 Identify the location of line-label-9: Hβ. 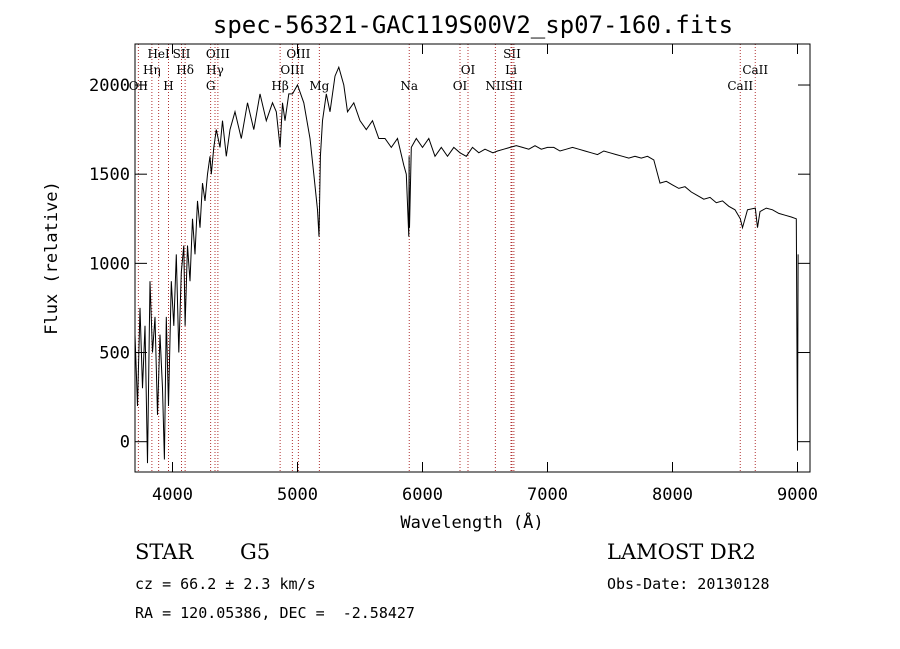
(279, 86).